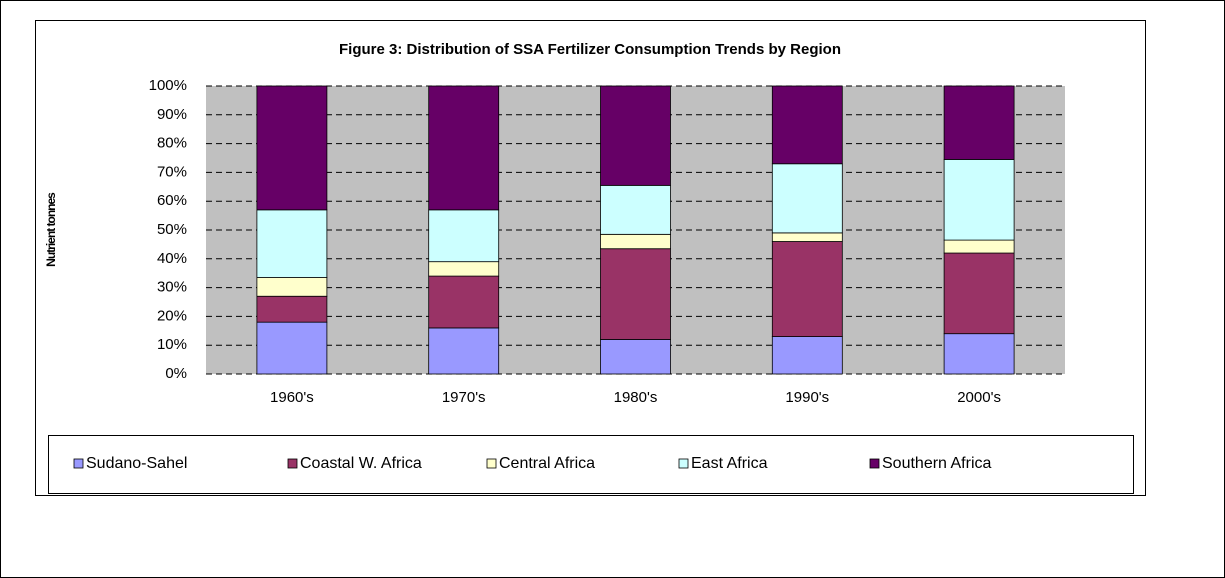 The height and width of the screenshot is (578, 1225). What do you see at coordinates (807, 397) in the screenshot?
I see `x-tick-label: 1990's` at bounding box center [807, 397].